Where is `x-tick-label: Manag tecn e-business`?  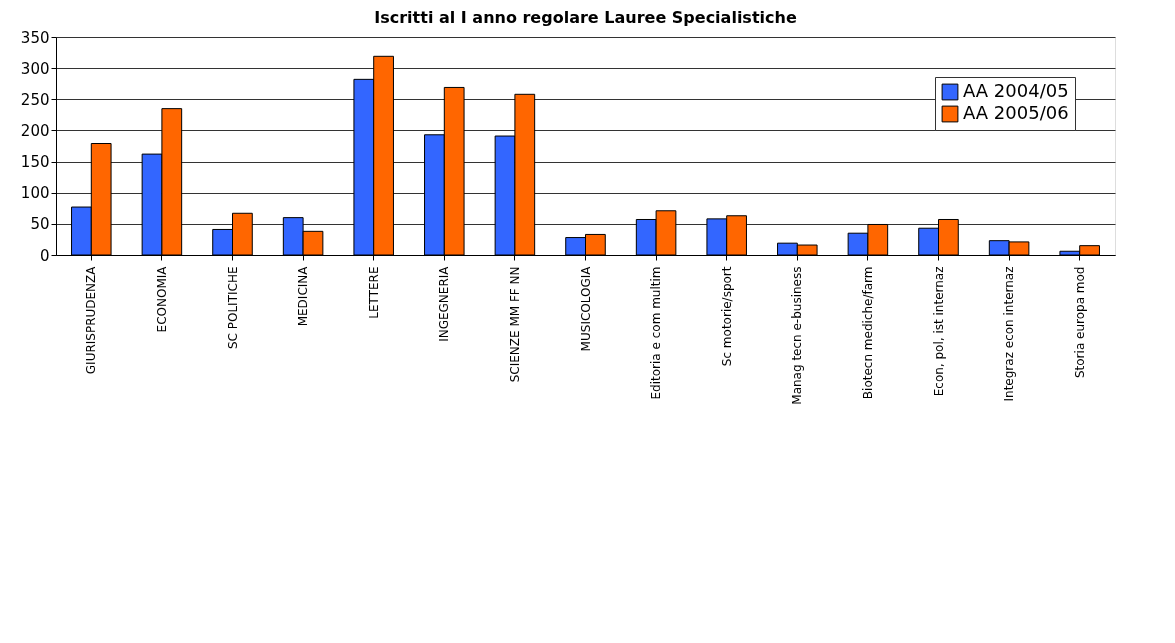
x-tick-label: Manag tecn e-business is located at coordinates (797, 335).